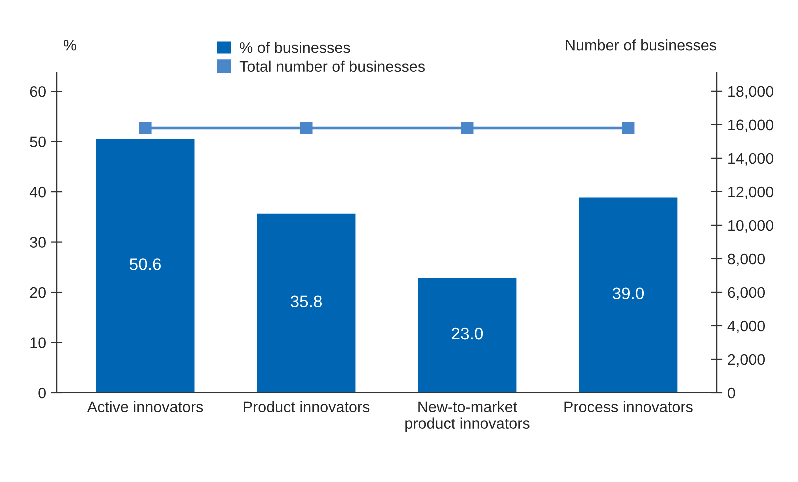 The height and width of the screenshot is (482, 798). I want to click on data-label: 50.6, so click(146, 264).